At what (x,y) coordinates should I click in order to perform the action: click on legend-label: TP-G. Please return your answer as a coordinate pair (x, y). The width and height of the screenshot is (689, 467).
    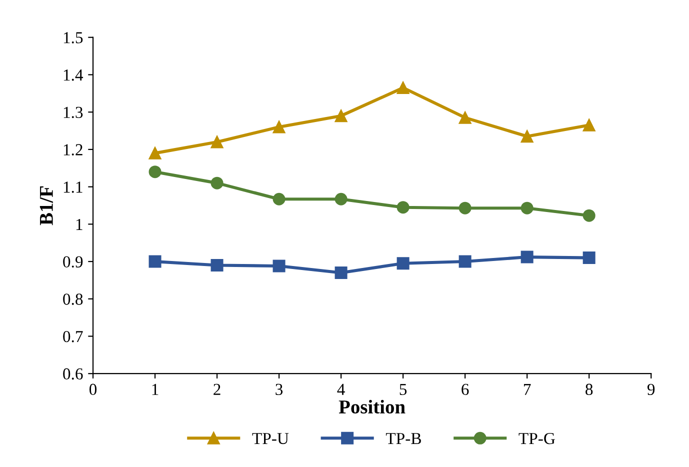
    Looking at the image, I should click on (536, 438).